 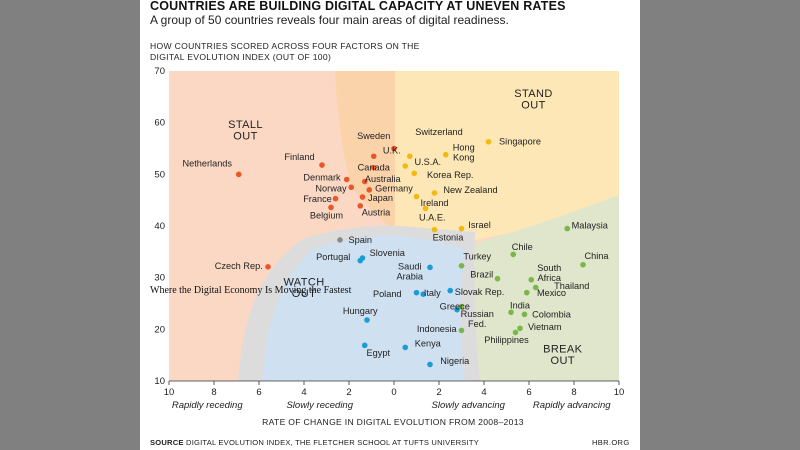 I want to click on label-brazil: Brazil, so click(x=481, y=275).